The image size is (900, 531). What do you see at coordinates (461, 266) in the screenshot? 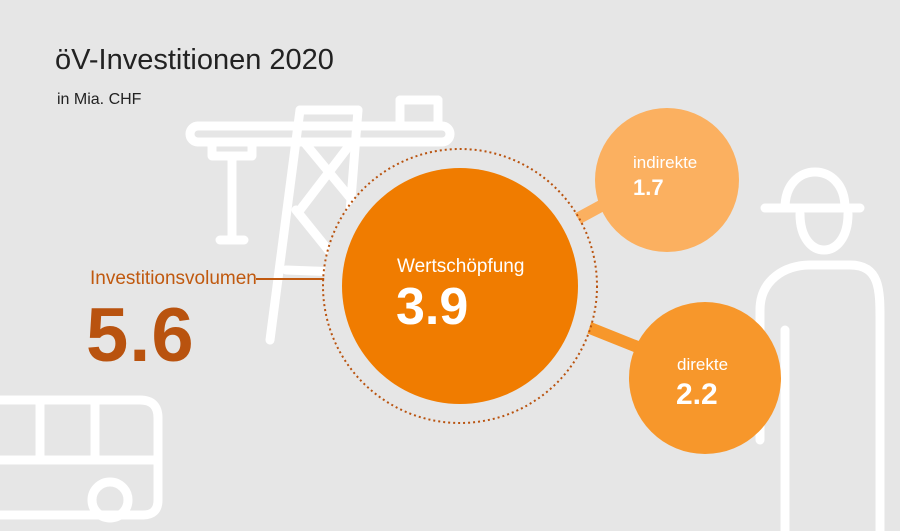
I see `value-added-label: Wertschöpfung` at bounding box center [461, 266].